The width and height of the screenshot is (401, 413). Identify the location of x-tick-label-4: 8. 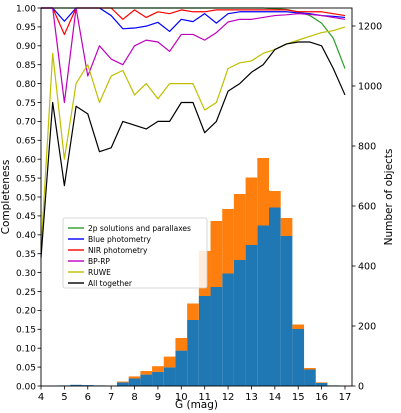
(134, 397).